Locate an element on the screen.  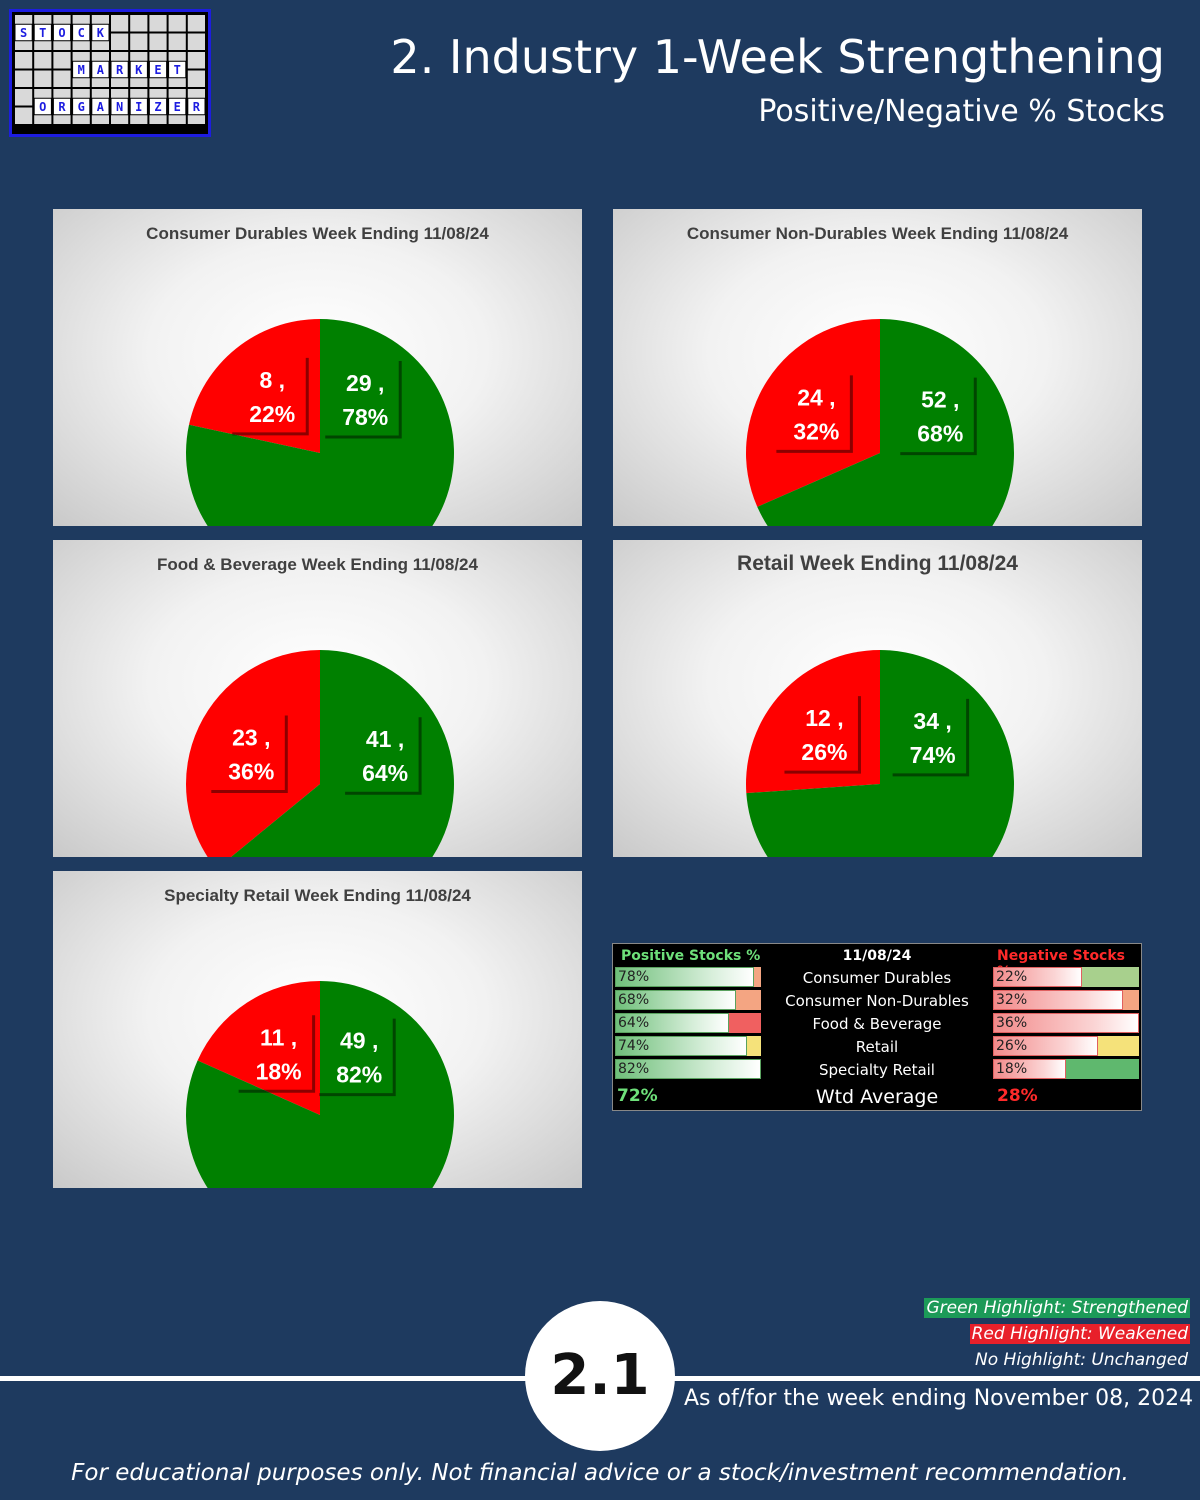
positive-column-header: Positive Stocks % is located at coordinates (691, 956).